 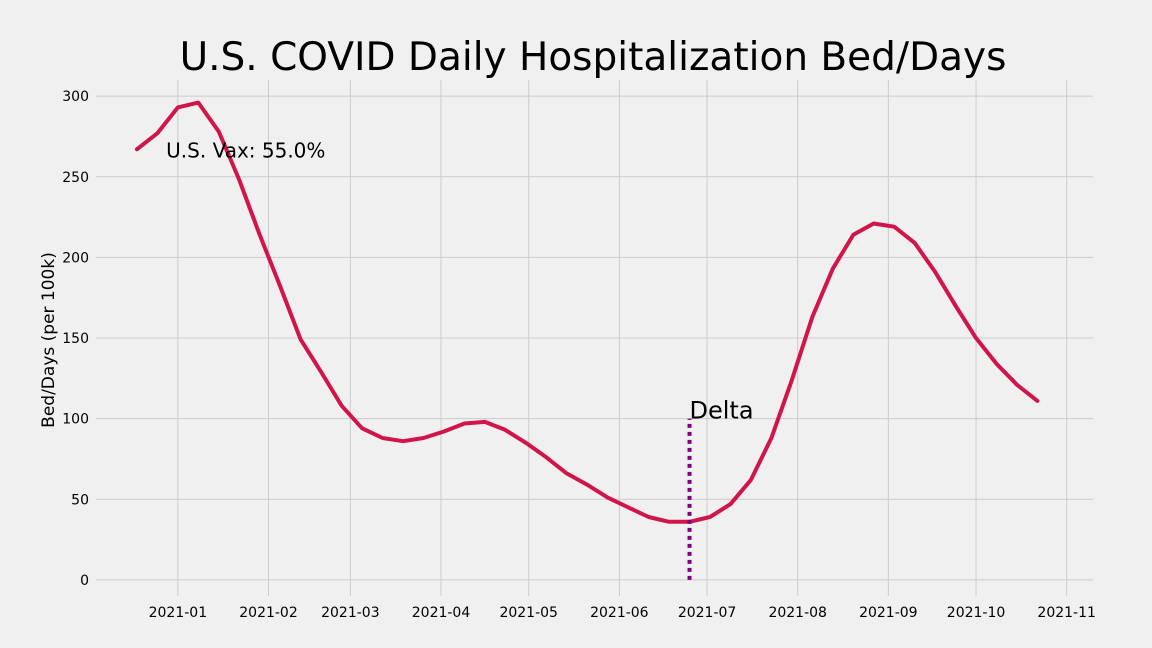 What do you see at coordinates (1066, 613) in the screenshot?
I see `x-tick-label: 2021-11` at bounding box center [1066, 613].